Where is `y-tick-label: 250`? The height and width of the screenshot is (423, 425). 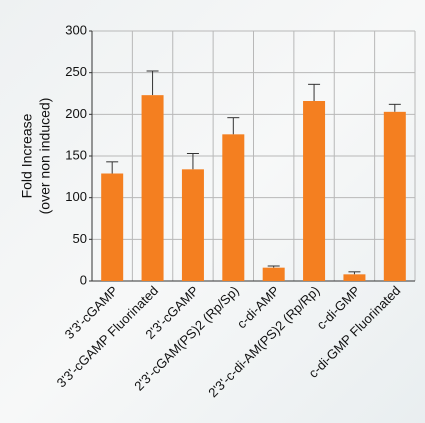 y-tick-label: 250 is located at coordinates (76, 71).